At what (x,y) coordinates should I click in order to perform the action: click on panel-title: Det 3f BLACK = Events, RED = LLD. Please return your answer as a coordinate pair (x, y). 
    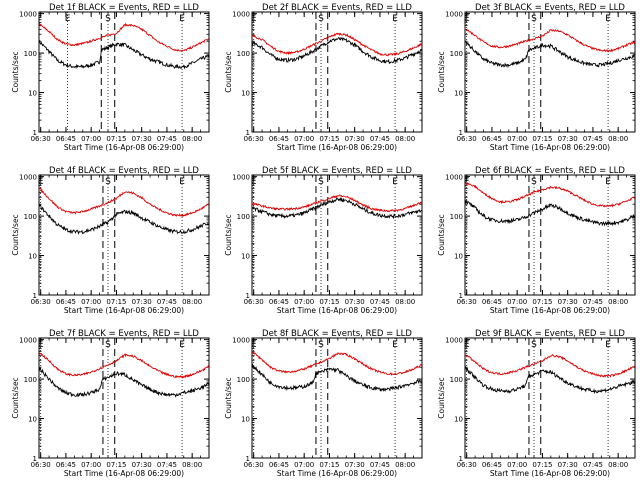
    Looking at the image, I should click on (550, 8).